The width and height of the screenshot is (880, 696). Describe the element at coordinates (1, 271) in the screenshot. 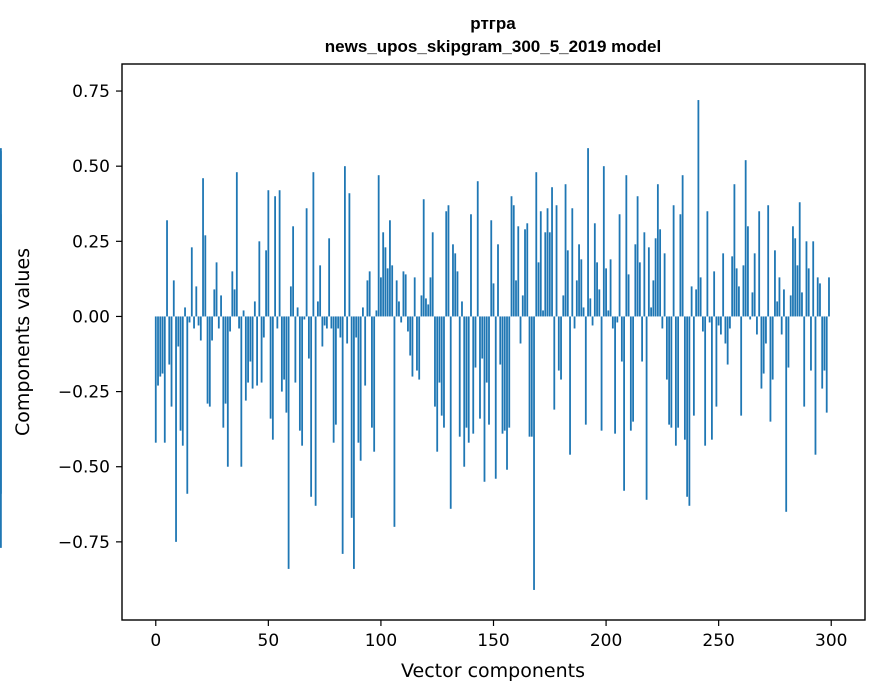

I see `bar-undefined` at that location.